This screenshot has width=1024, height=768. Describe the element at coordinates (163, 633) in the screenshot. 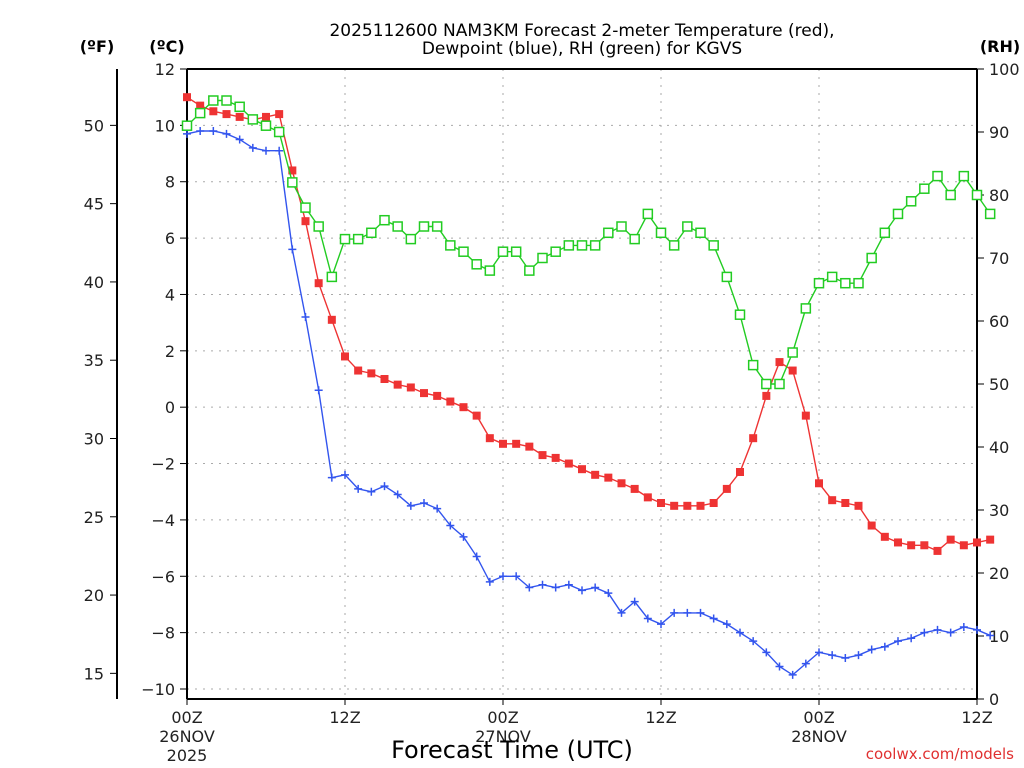

I see `celsius-tick-label: −8` at that location.